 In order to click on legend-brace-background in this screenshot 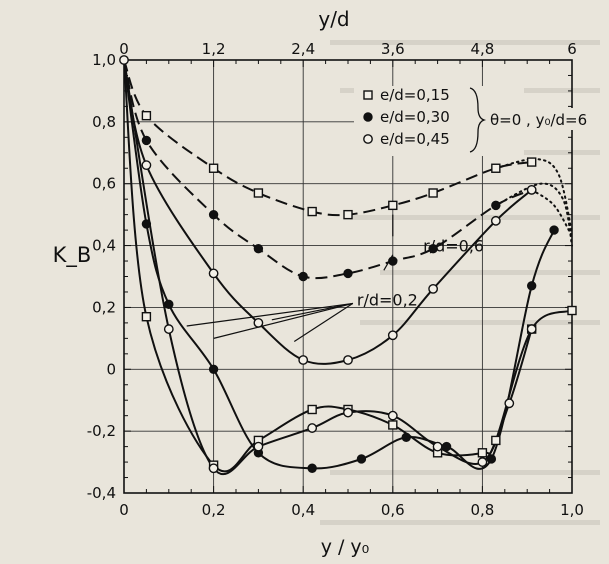, I will do `click(534, 119)`.